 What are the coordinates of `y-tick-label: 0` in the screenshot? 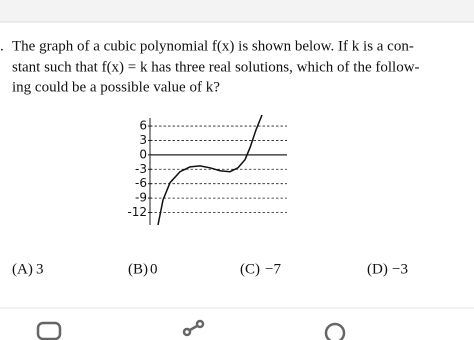 It's located at (143, 154).